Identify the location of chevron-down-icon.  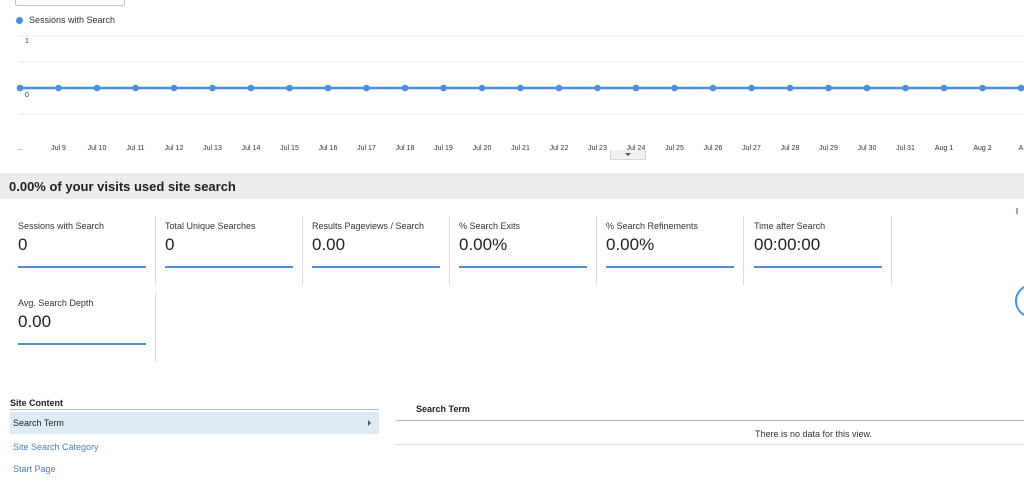
(628, 154).